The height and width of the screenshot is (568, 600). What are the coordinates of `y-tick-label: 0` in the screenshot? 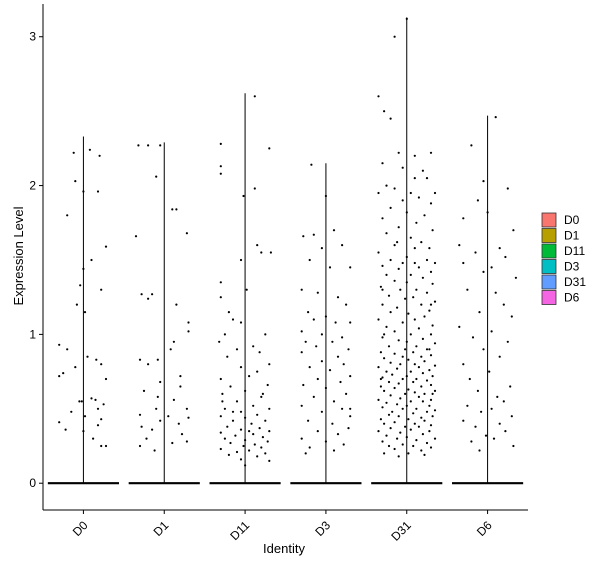 It's located at (32, 483).